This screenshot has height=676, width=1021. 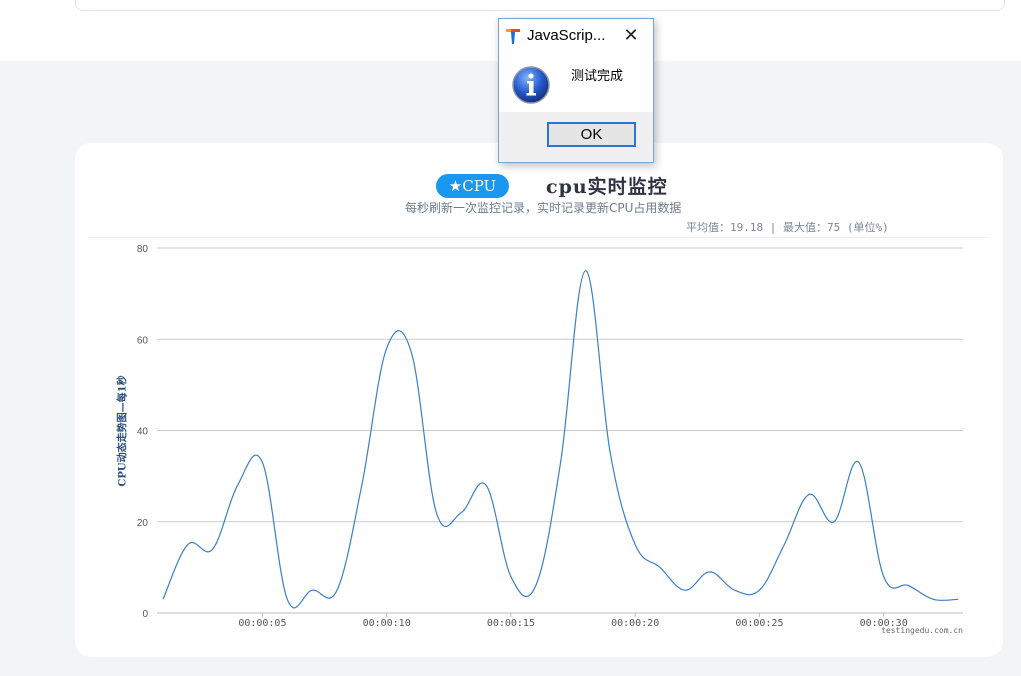 I want to click on x-tick-label: 00:00:25, so click(x=759, y=623).